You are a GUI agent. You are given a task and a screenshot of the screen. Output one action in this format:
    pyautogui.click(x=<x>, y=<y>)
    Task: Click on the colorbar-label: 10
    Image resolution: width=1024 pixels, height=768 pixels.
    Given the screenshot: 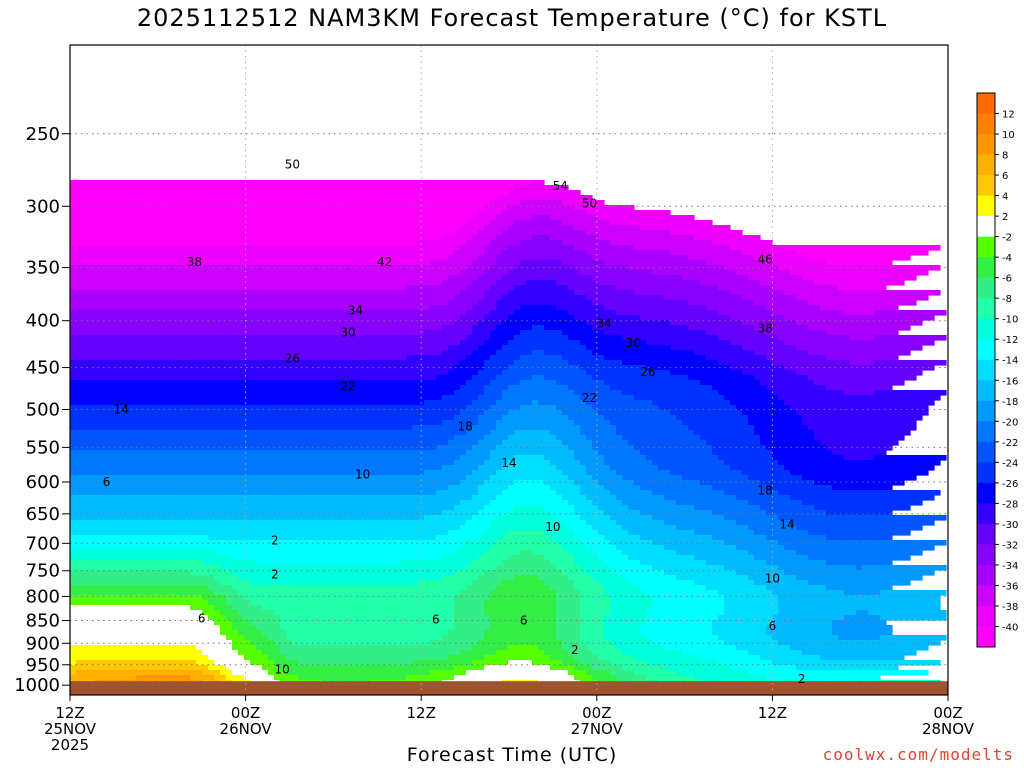 What is the action you would take?
    pyautogui.click(x=1008, y=135)
    